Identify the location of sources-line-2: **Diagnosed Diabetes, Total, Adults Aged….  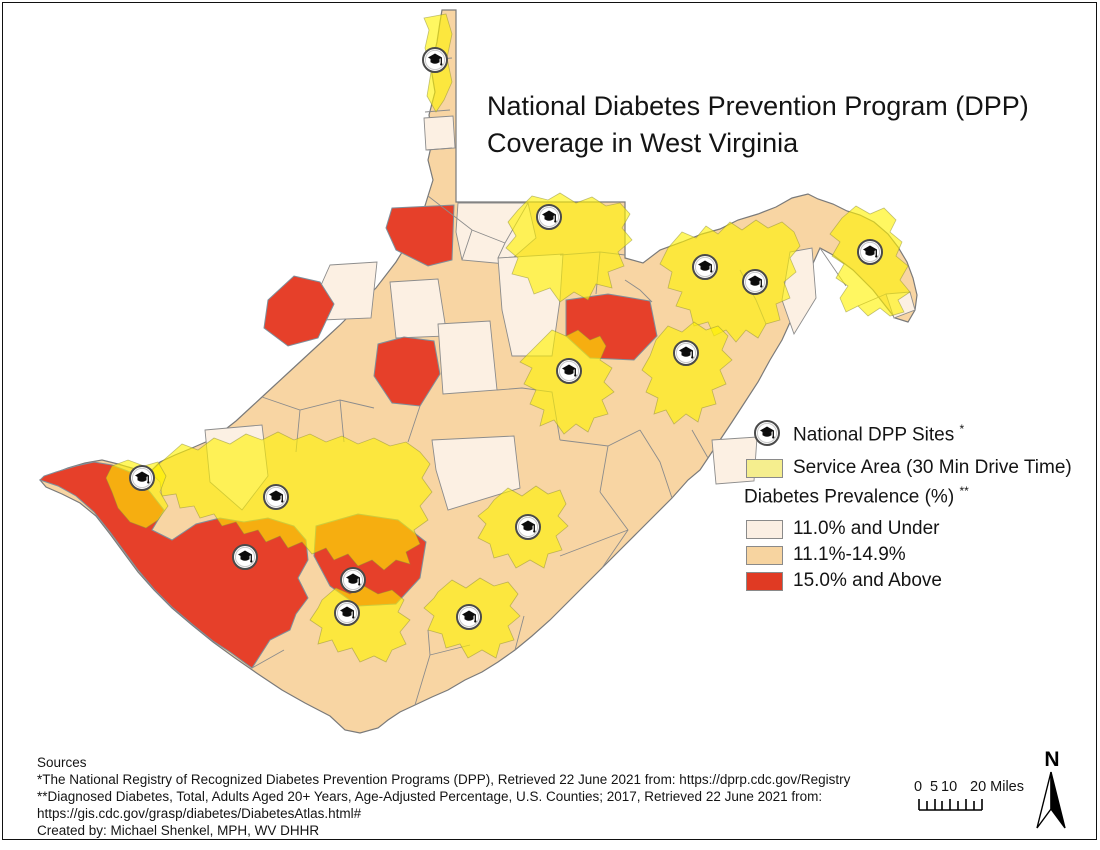
(430, 796).